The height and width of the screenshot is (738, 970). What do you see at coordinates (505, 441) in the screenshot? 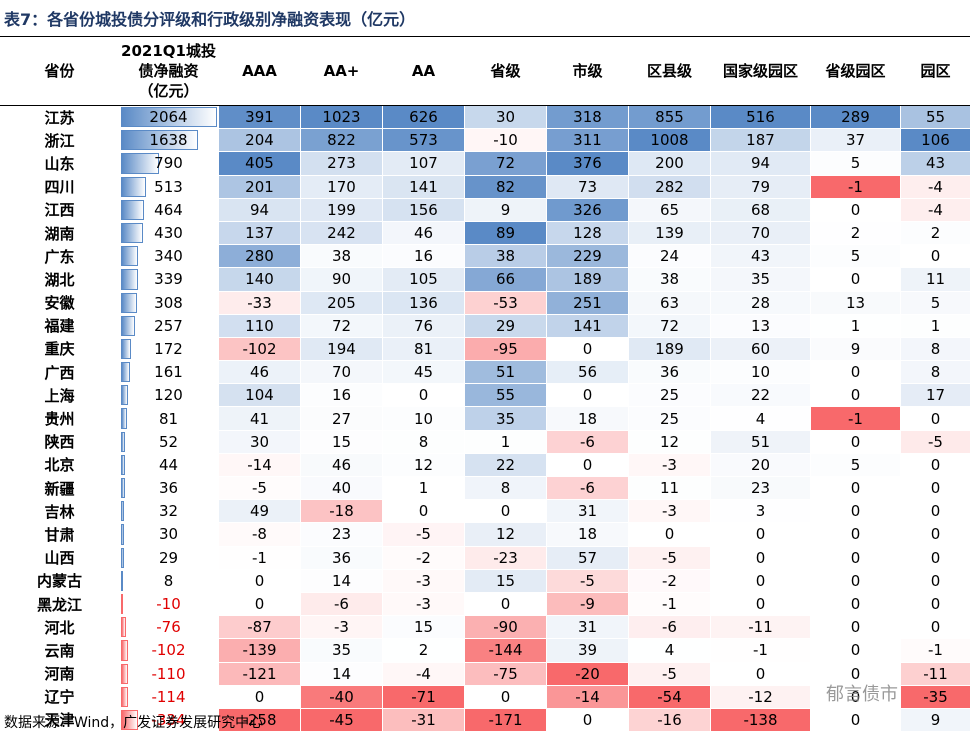
I see `cell-value: 1` at bounding box center [505, 441].